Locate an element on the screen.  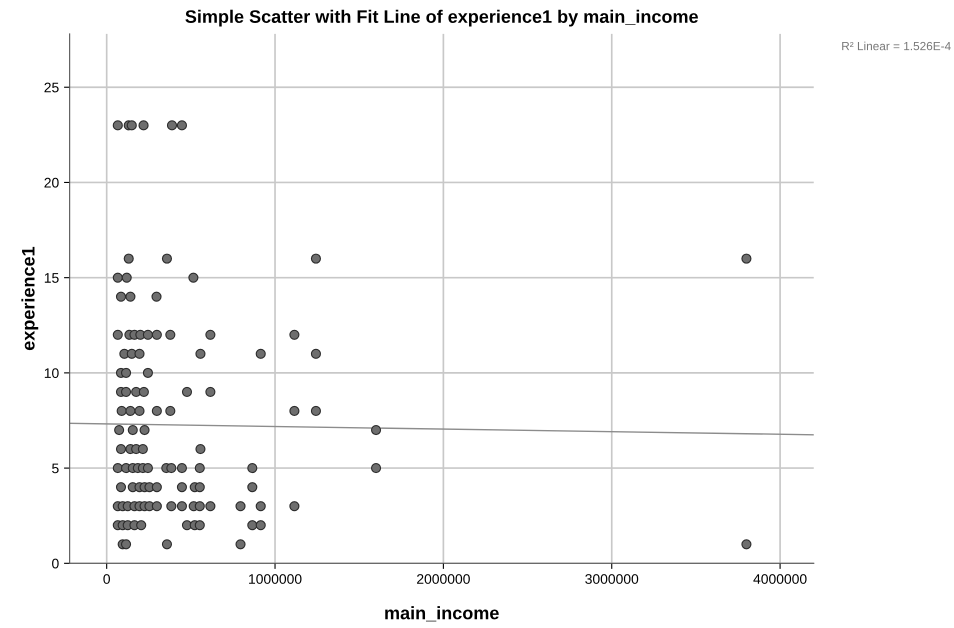
text: R² Linear = 1.526E-4 is located at coordinates (896, 46).